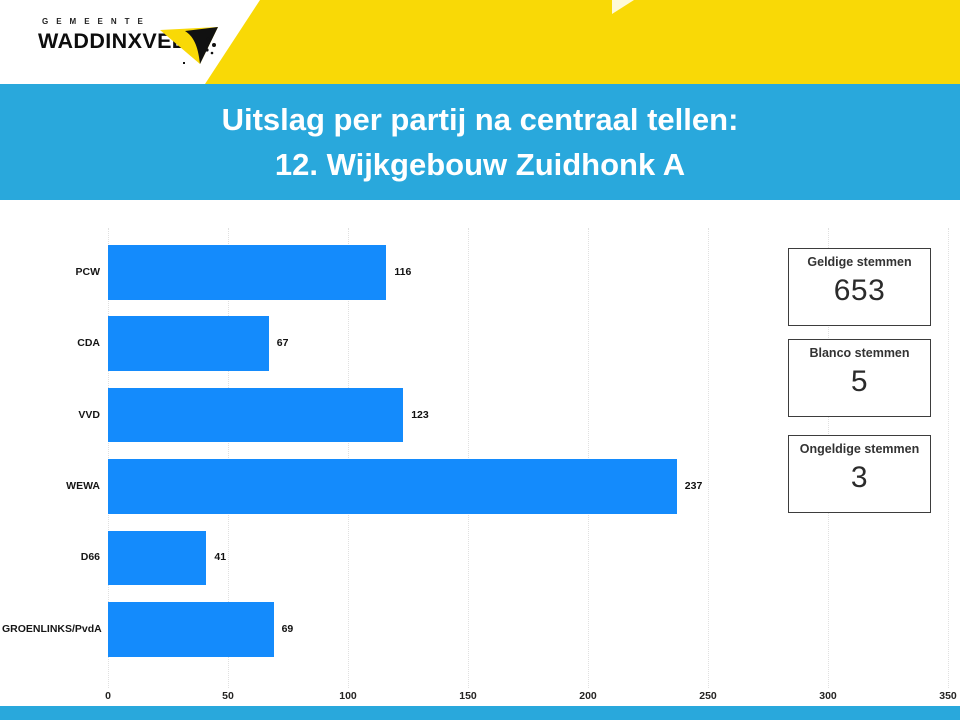 The image size is (960, 720). What do you see at coordinates (468, 696) in the screenshot?
I see `x-tick-label-150: 150` at bounding box center [468, 696].